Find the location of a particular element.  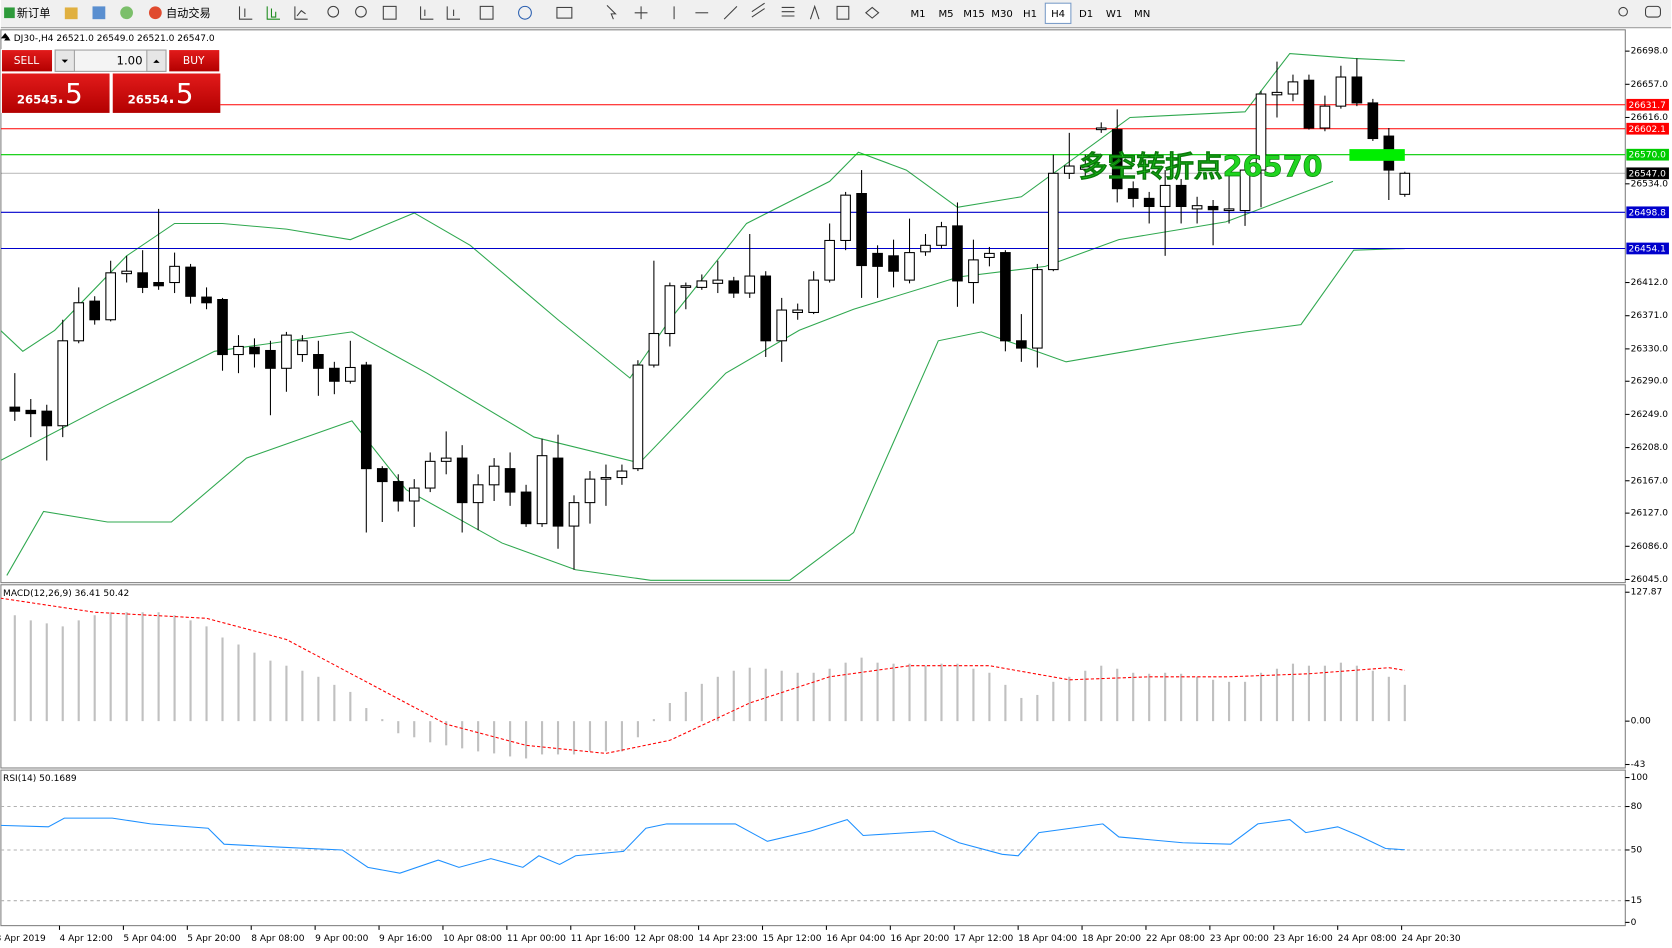

time-label: 16 Apr 20:00 is located at coordinates (919, 939).